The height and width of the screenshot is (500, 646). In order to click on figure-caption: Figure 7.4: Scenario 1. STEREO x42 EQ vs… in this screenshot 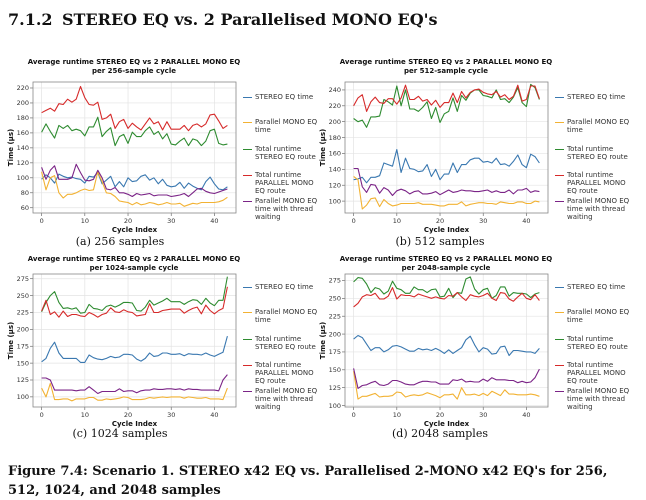, I will do `click(308, 481)`.